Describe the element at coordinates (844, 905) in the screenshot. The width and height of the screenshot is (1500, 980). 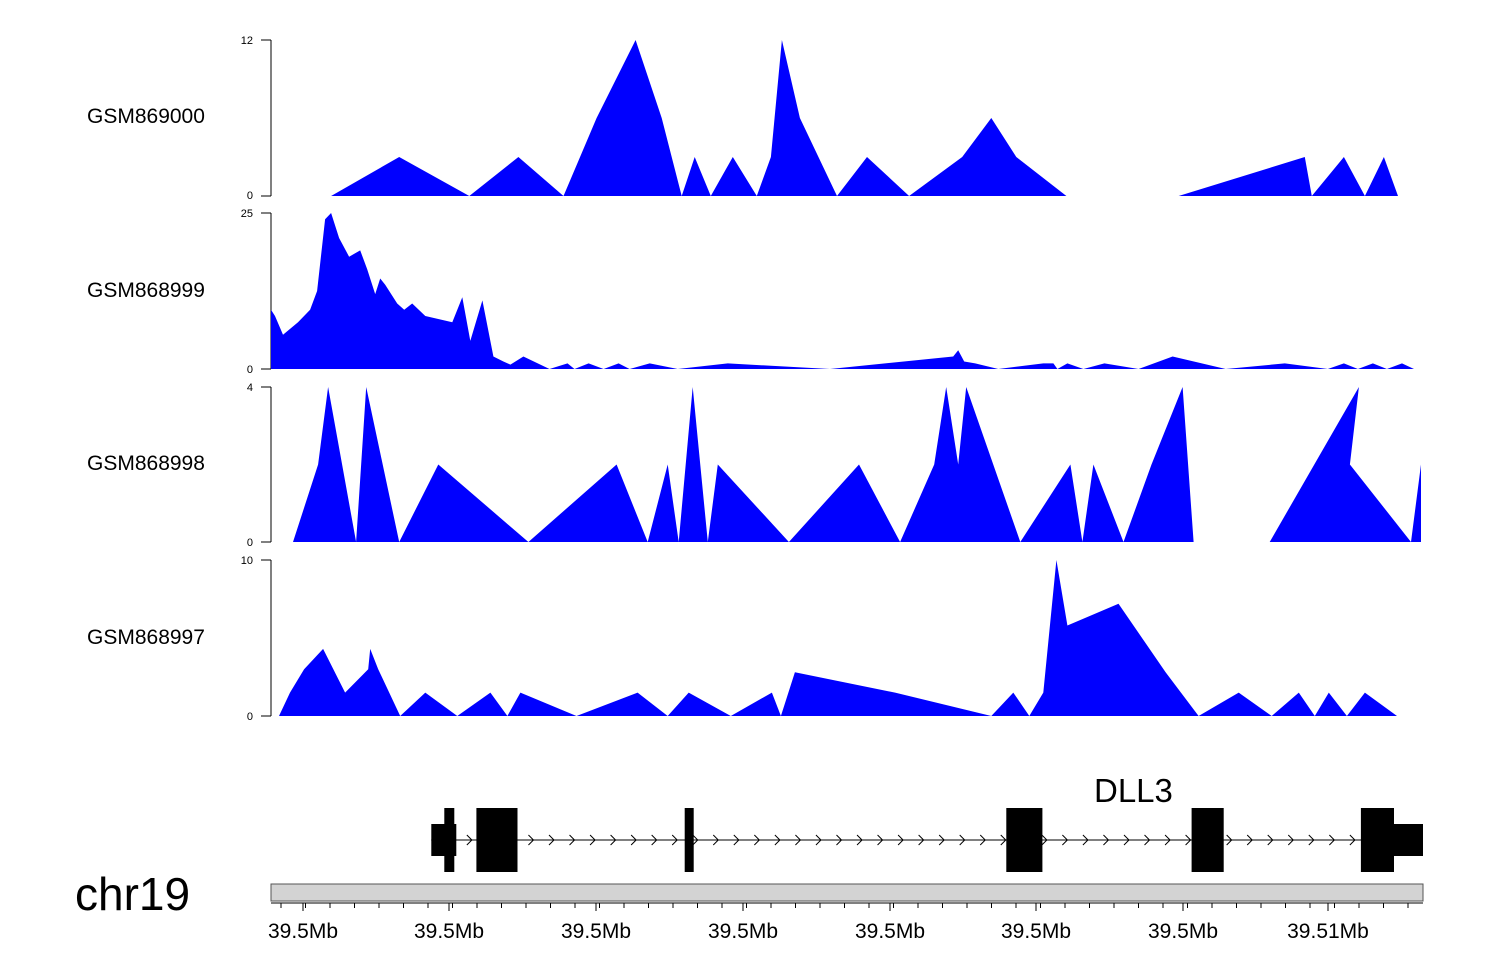
I see `genome-axis-minor-ticks` at that location.